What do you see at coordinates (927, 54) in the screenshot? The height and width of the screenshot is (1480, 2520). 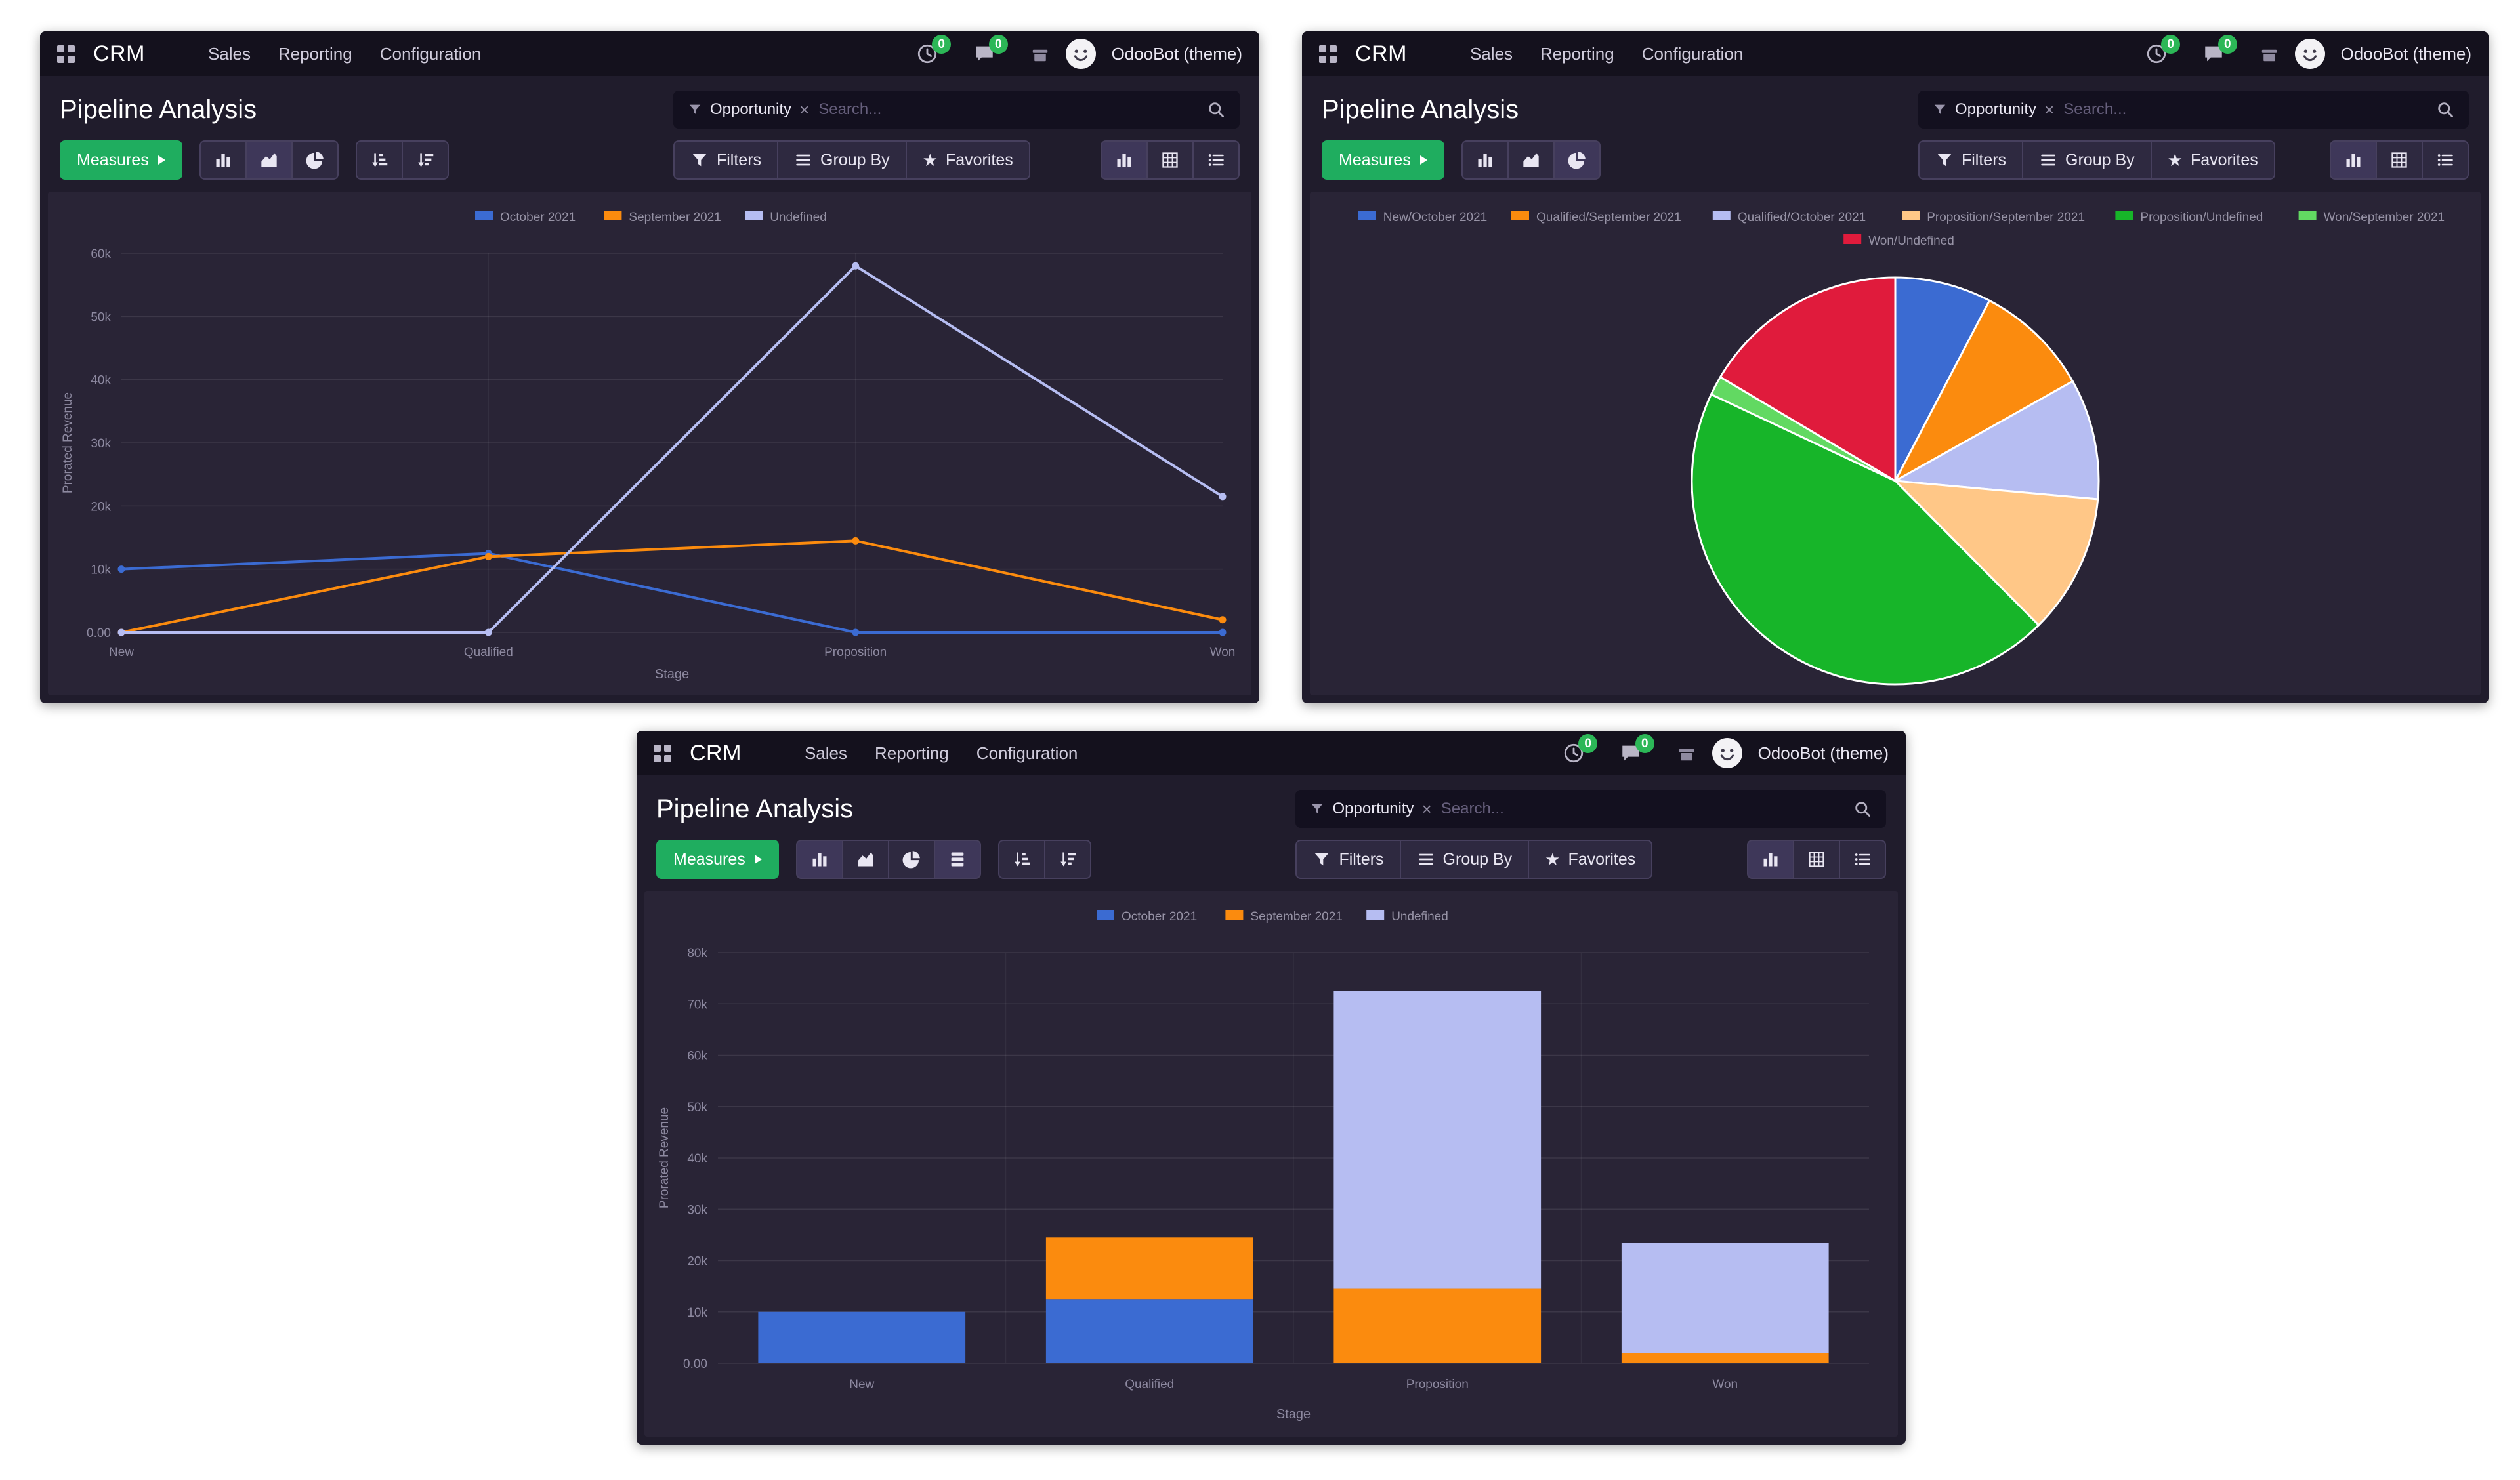 I see `clock-icon` at bounding box center [927, 54].